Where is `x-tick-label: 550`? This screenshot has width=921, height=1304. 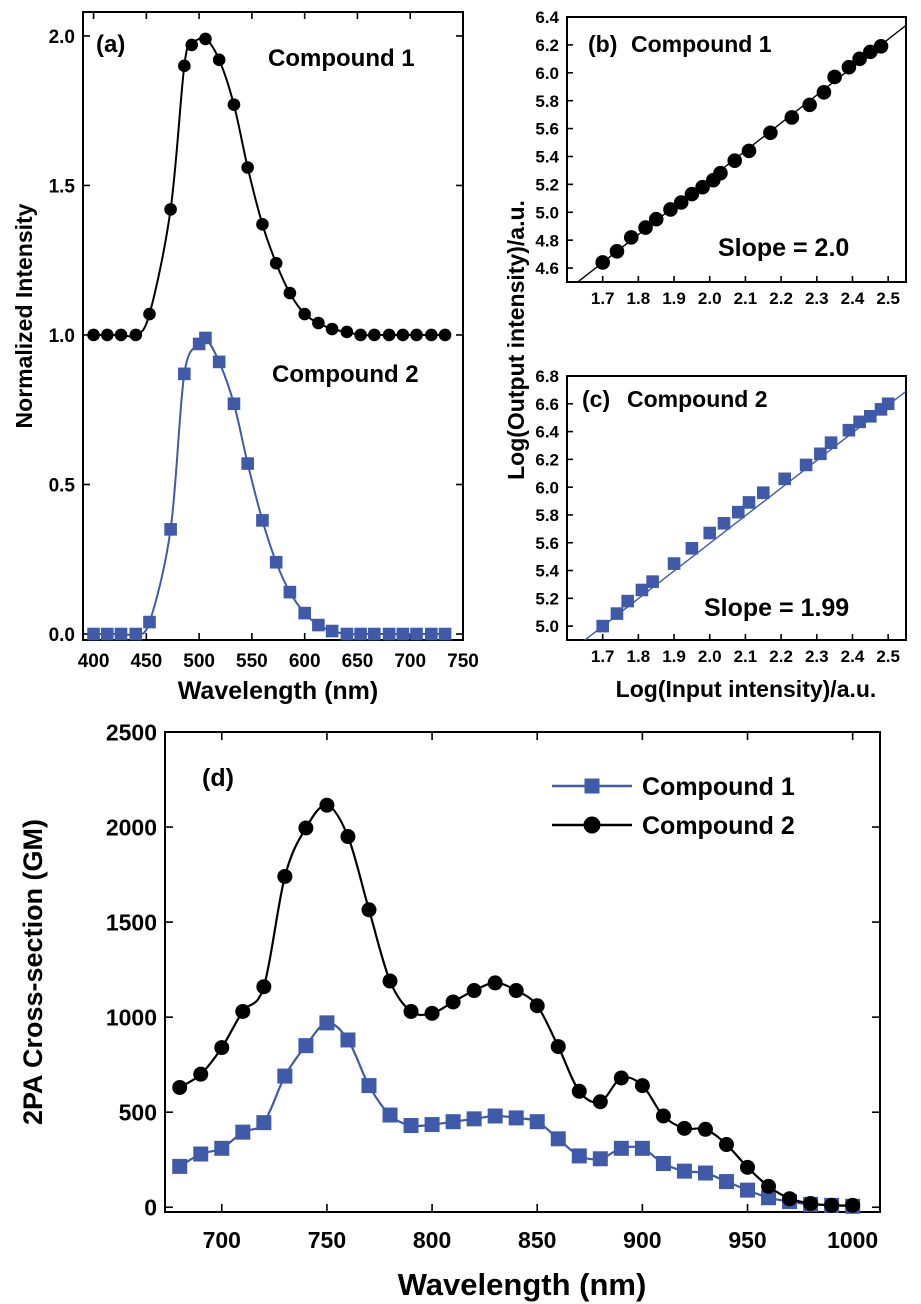 x-tick-label: 550 is located at coordinates (252, 661).